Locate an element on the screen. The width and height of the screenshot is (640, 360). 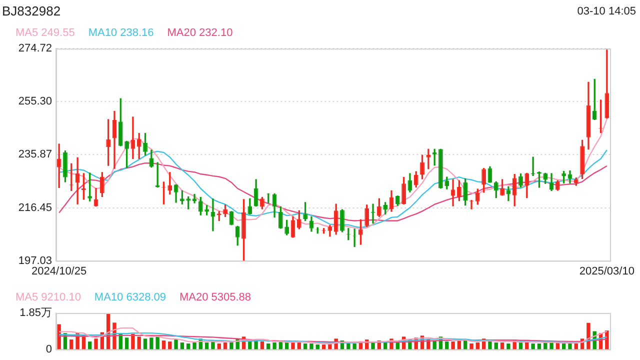
y-tick-label: 274.72 is located at coordinates (35, 48).